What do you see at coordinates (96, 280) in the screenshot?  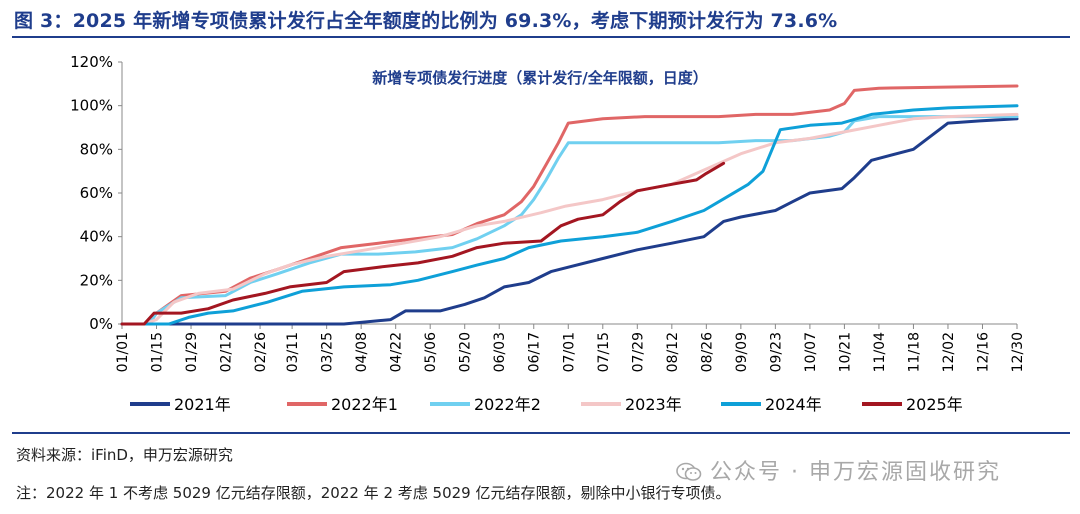 I see `y-tick-label: 20%` at bounding box center [96, 280].